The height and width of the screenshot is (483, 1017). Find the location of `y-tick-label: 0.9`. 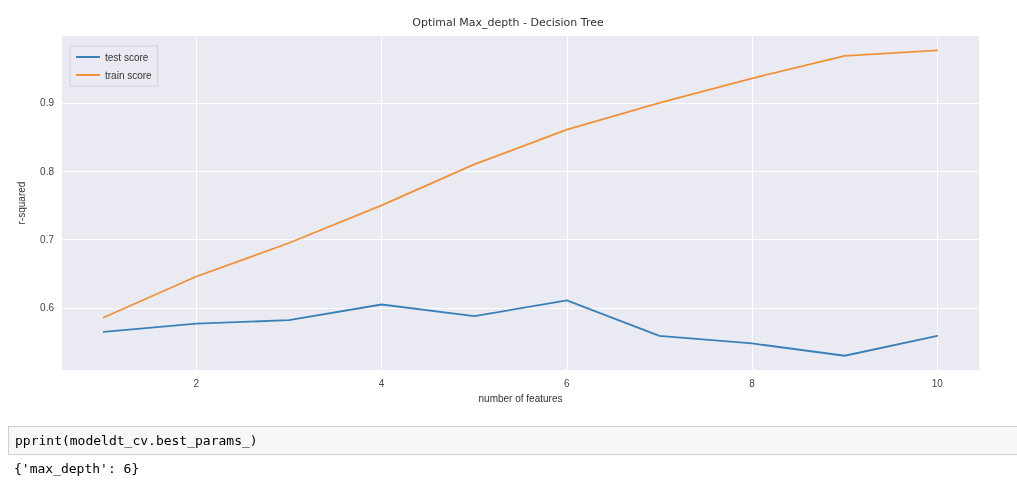

y-tick-label: 0.9 is located at coordinates (47, 103).